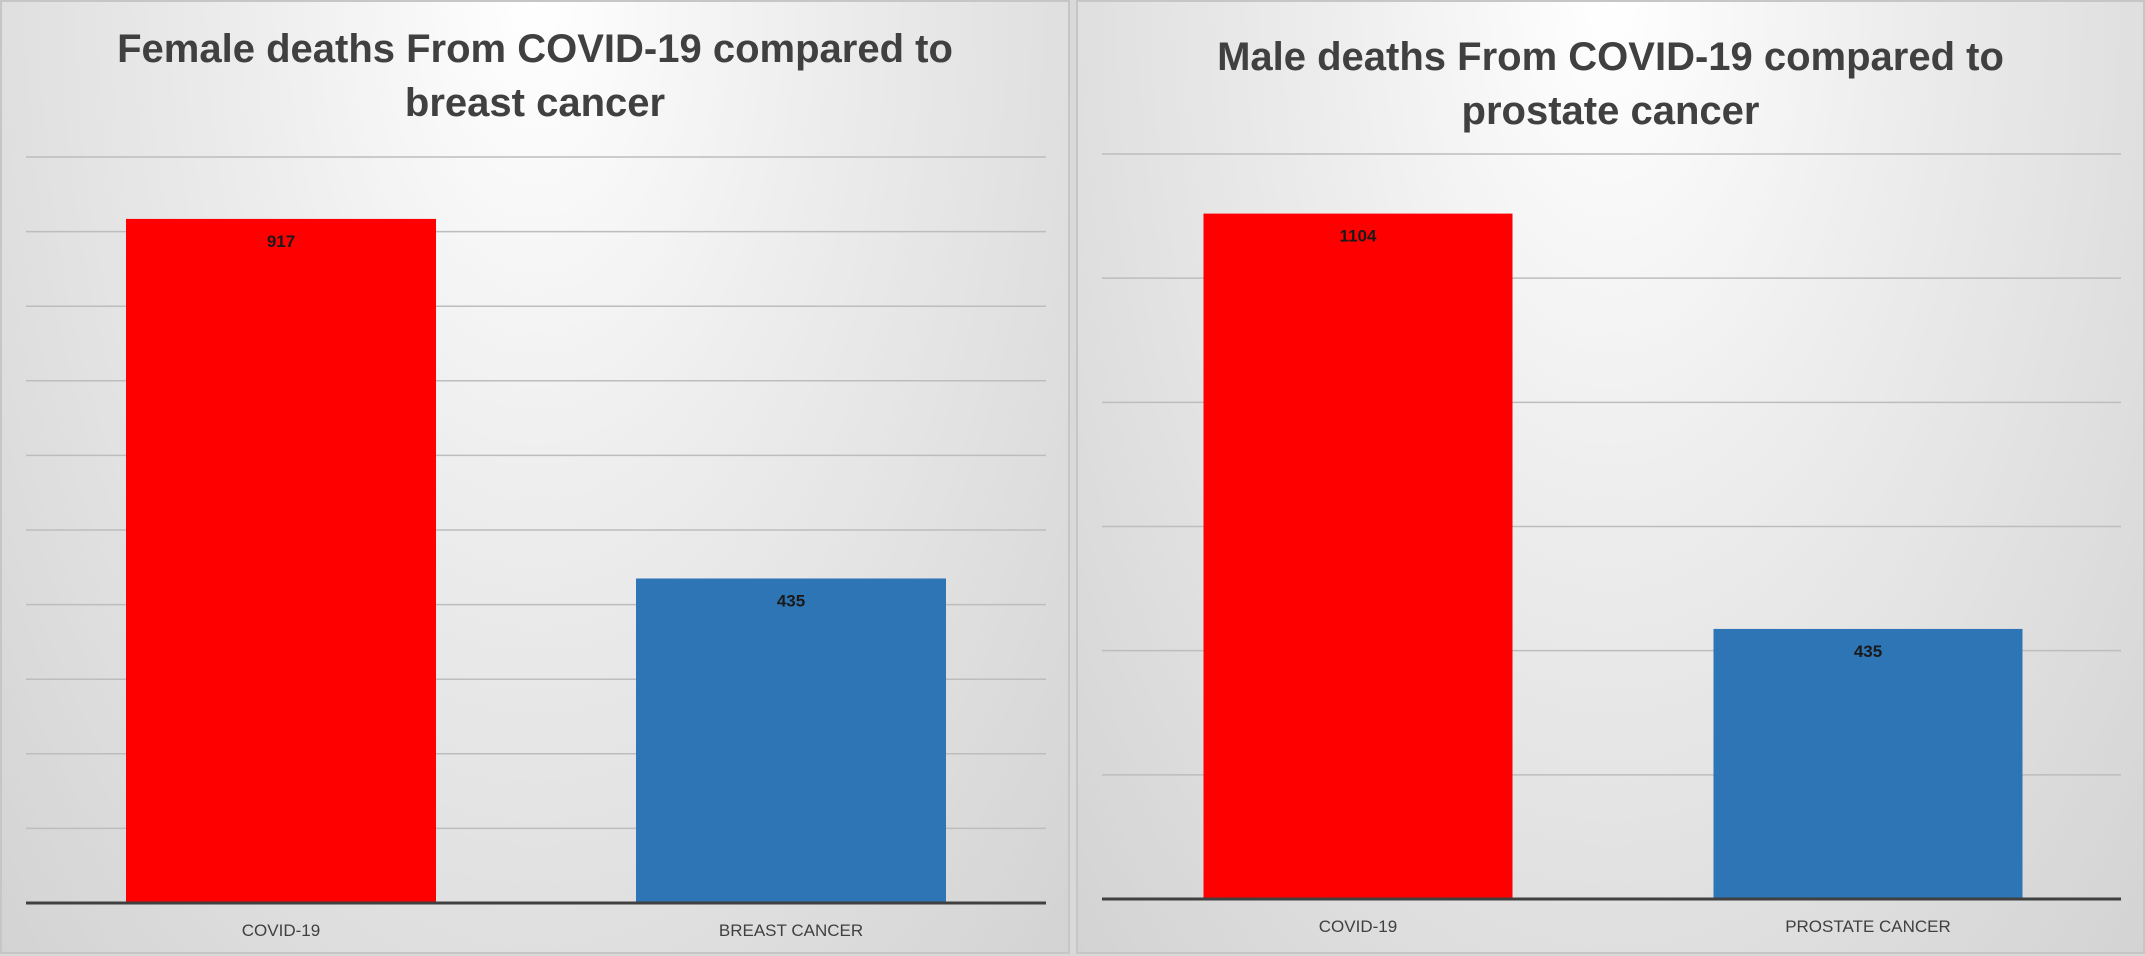 This screenshot has width=2145, height=956. I want to click on data-label: 1104, so click(1358, 236).